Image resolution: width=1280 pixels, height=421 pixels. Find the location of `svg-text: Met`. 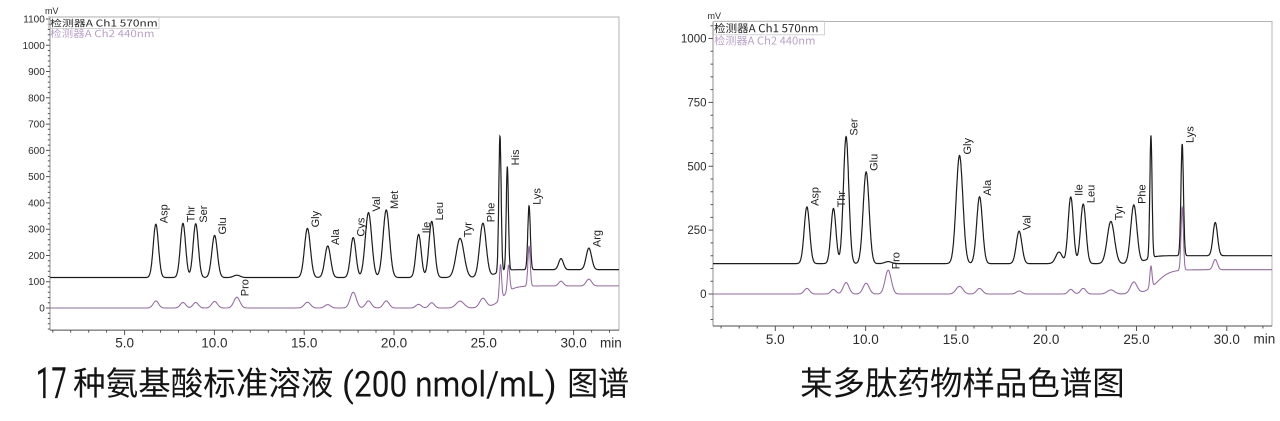

svg-text: Met is located at coordinates (395, 200).